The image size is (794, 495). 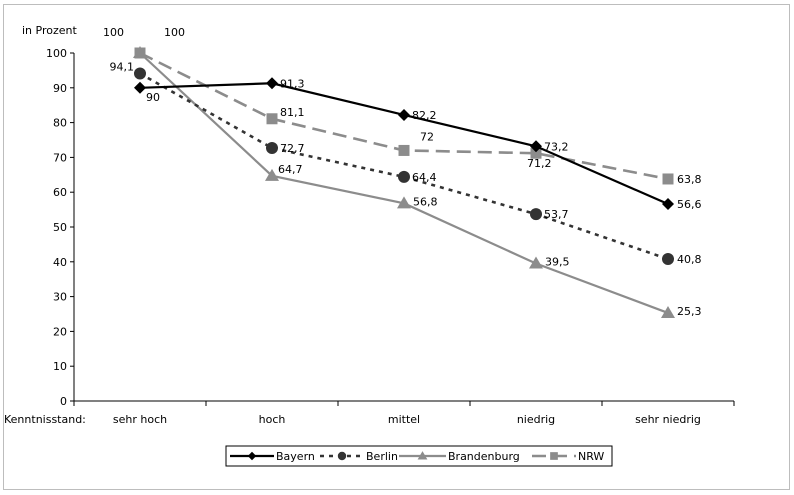 I want to click on x-tick-label: niedrig, so click(x=536, y=419).